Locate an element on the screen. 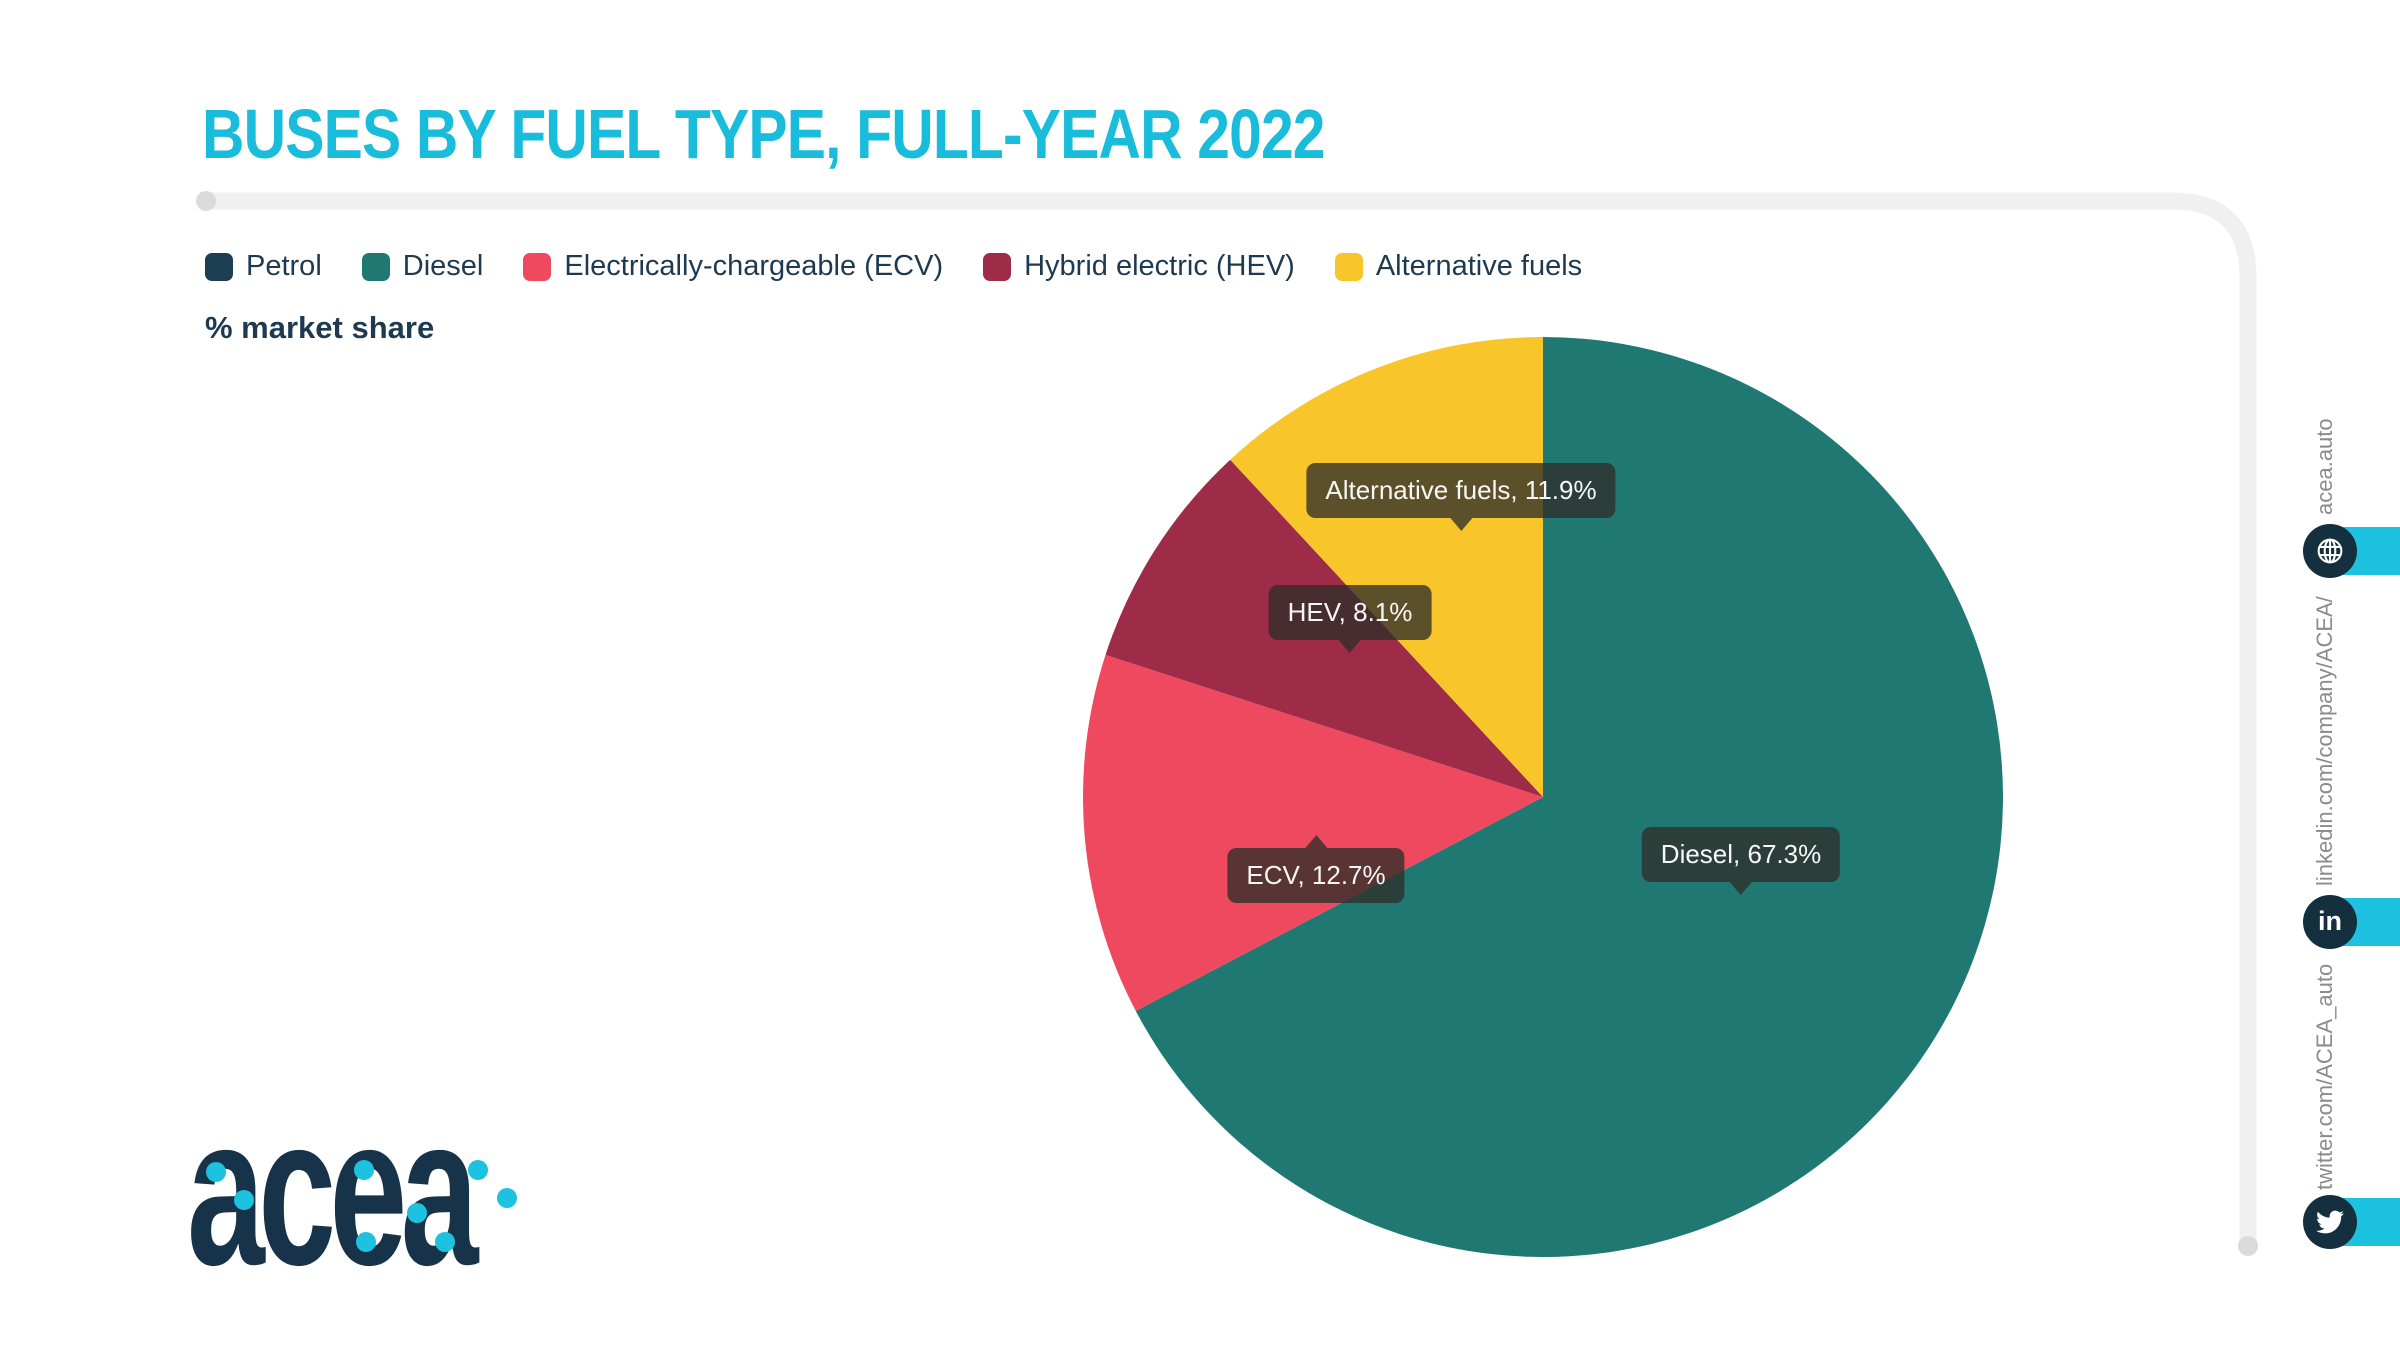  legend-label: Electrically-chargeable (ECV) is located at coordinates (754, 266).